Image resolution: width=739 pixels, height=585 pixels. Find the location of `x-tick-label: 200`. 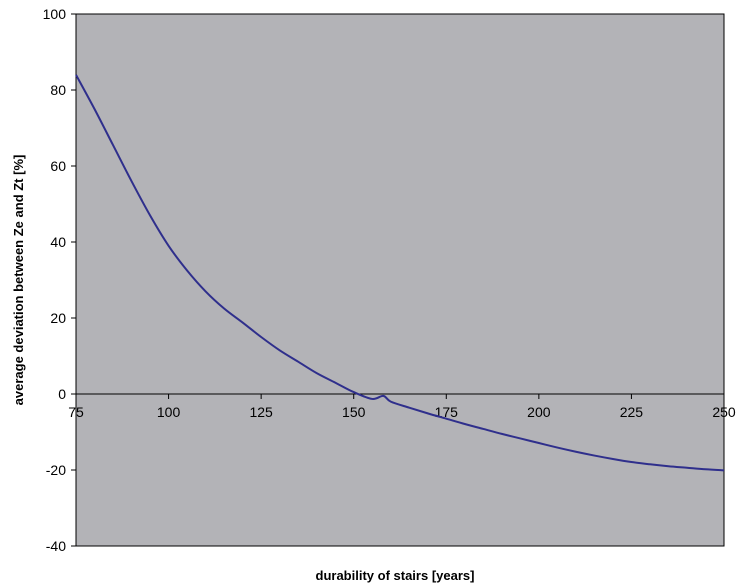

x-tick-label: 200 is located at coordinates (539, 412).